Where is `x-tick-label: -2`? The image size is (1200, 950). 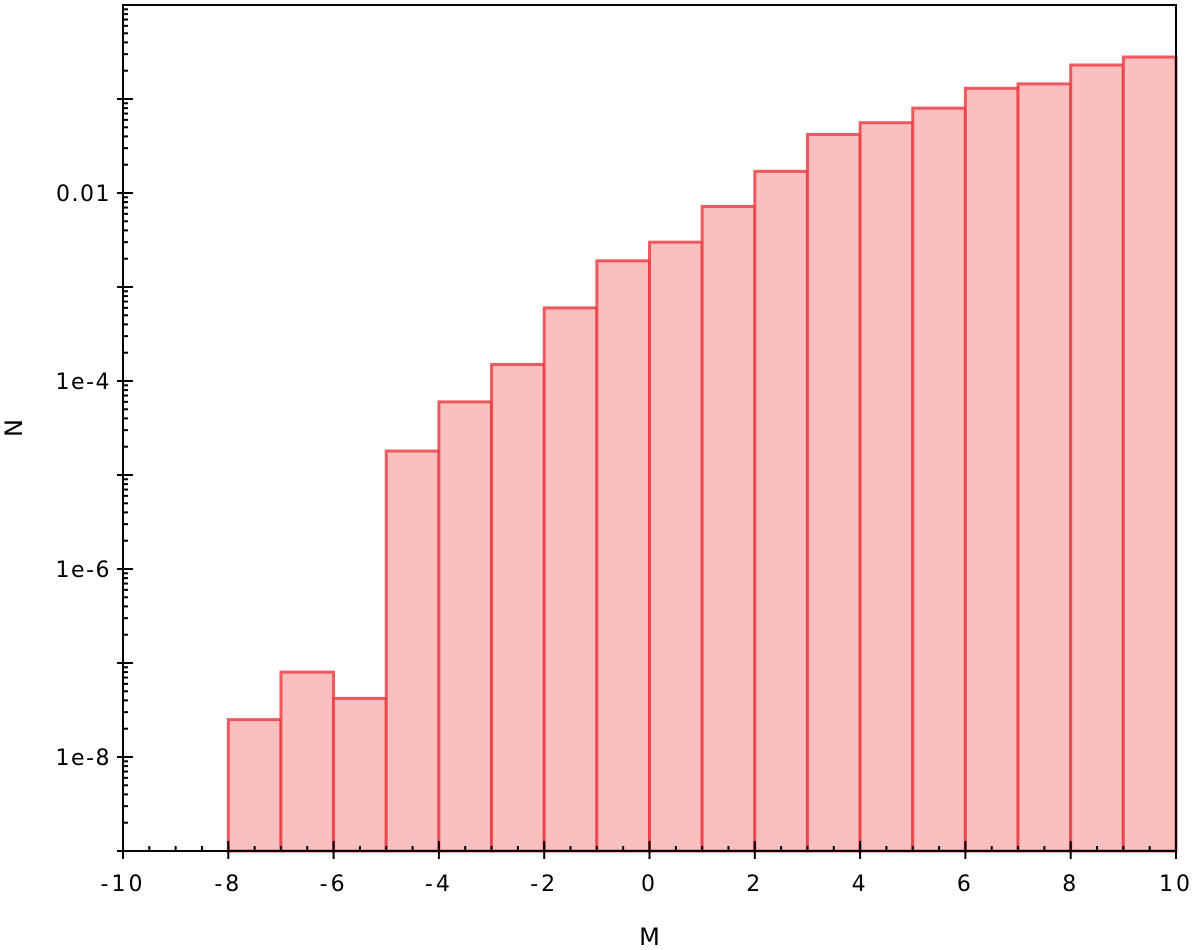
x-tick-label: -2 is located at coordinates (544, 884).